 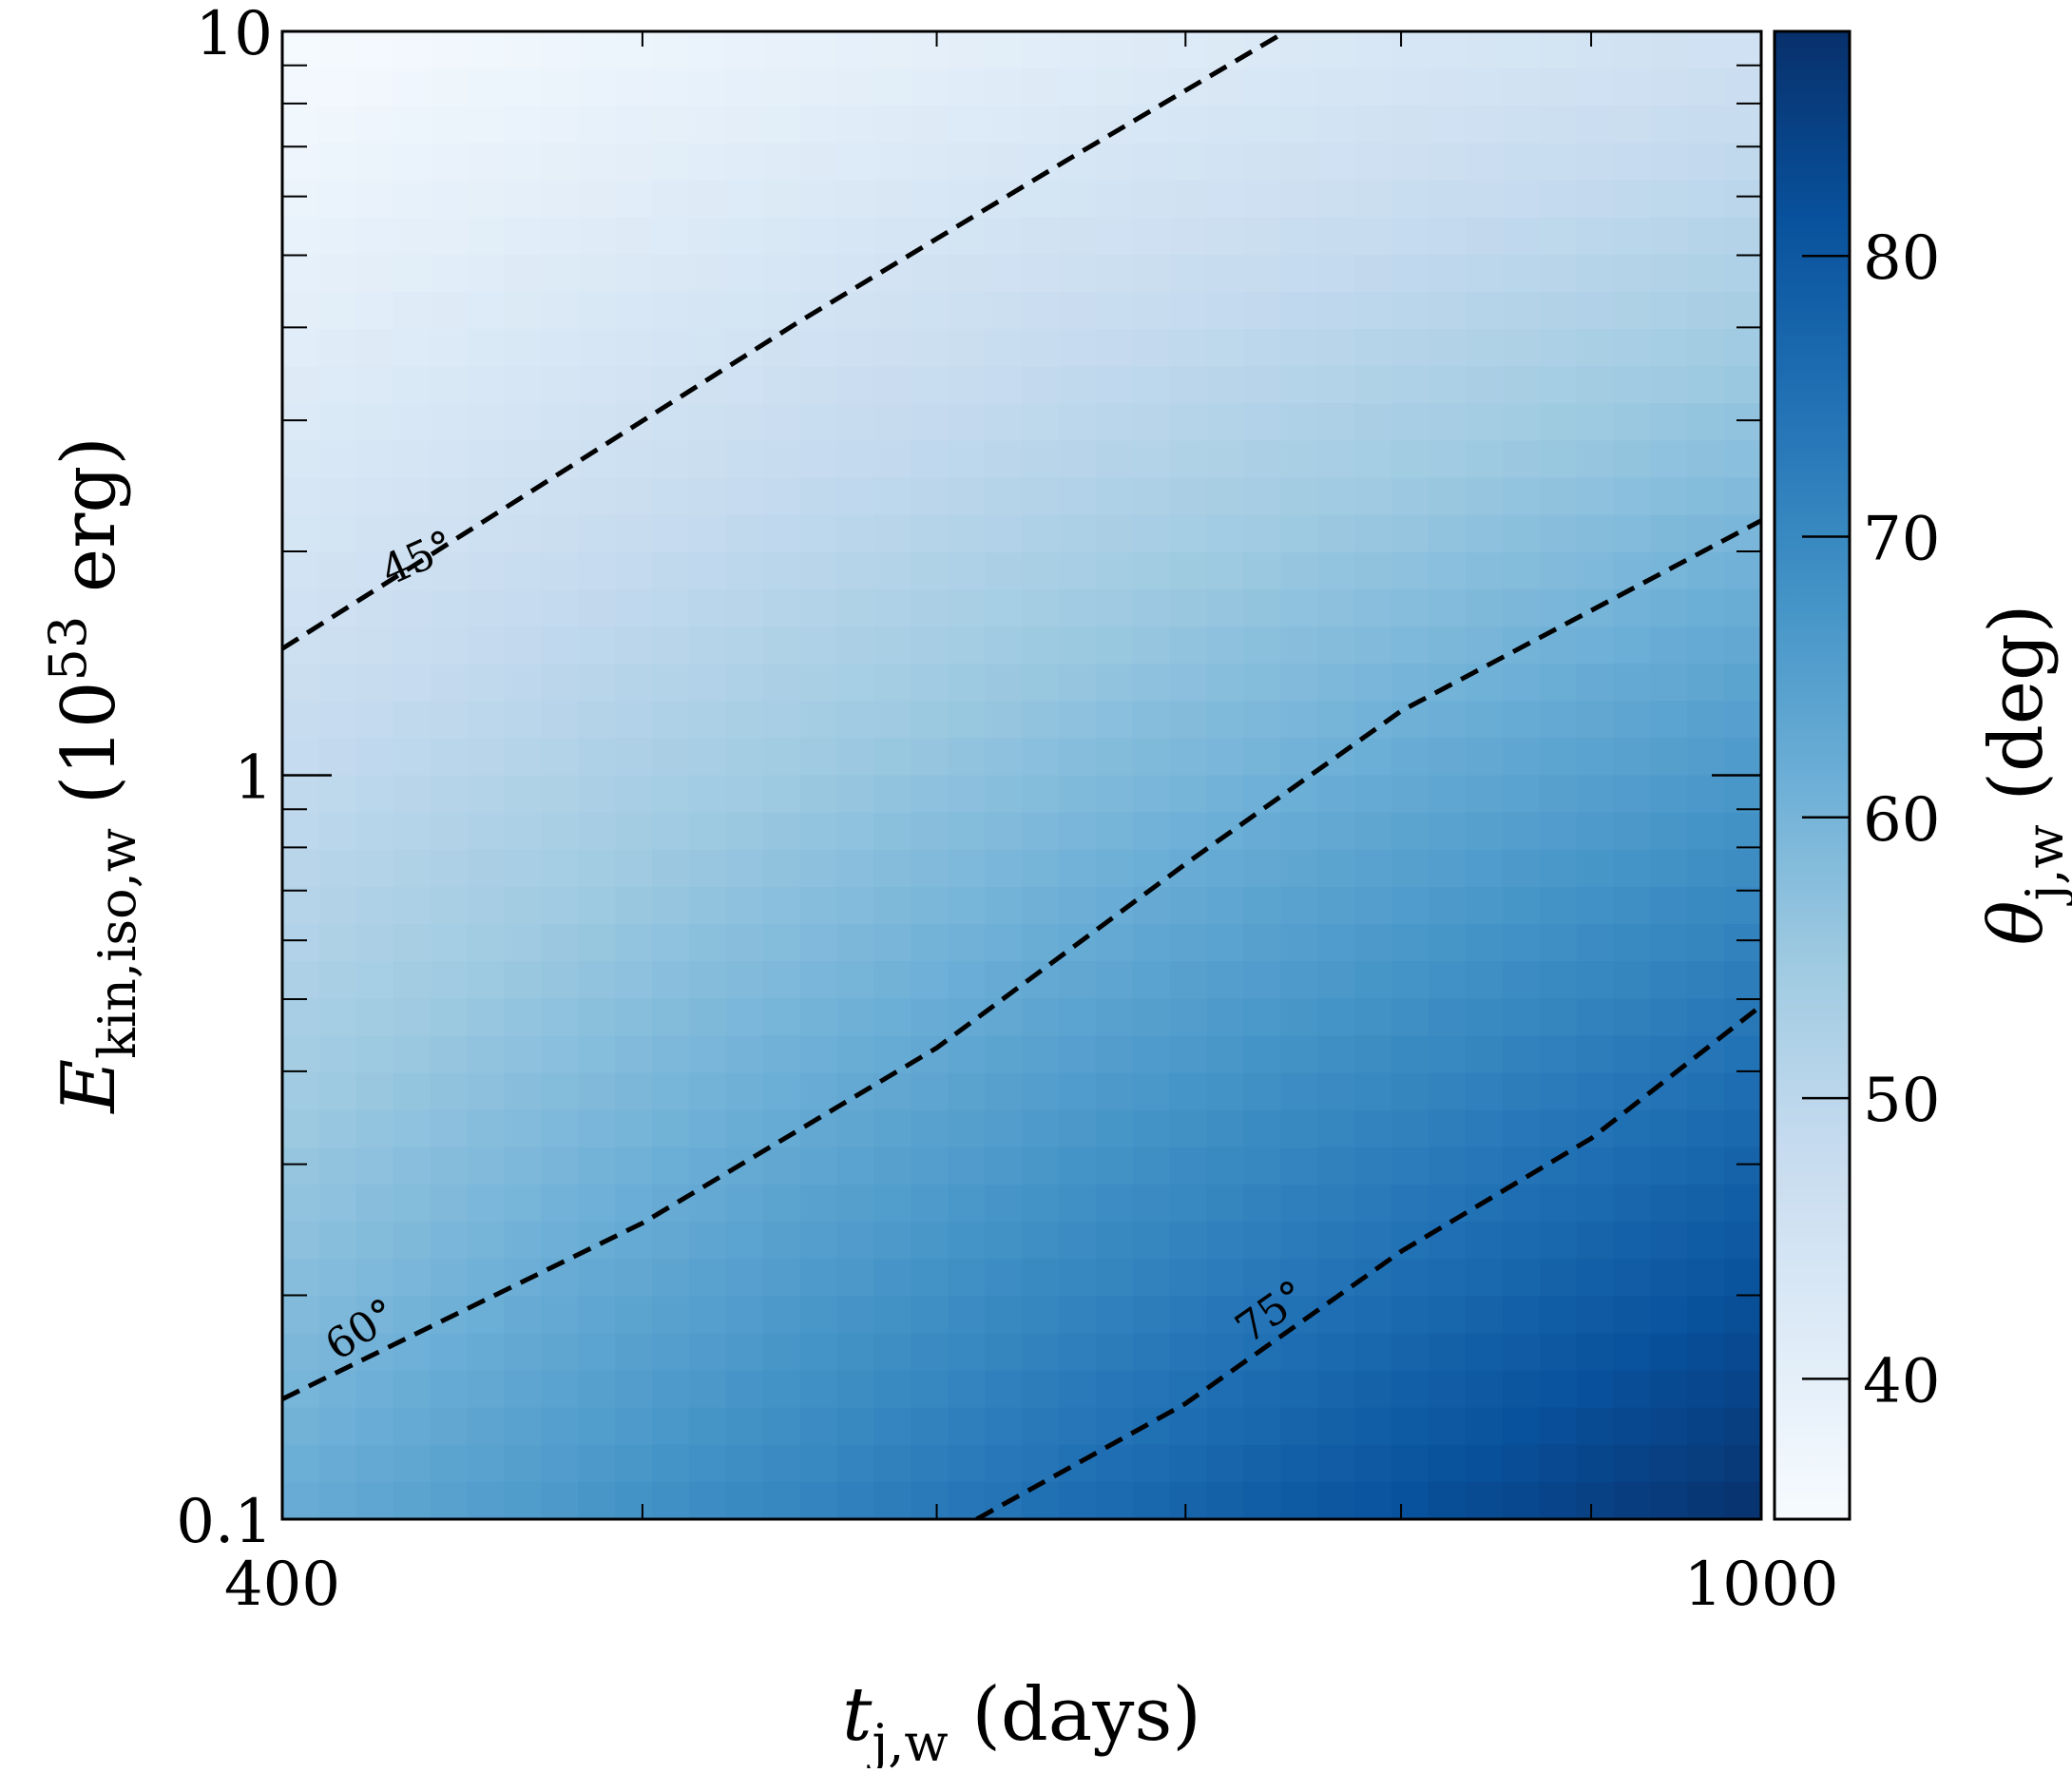 What do you see at coordinates (1901, 821) in the screenshot?
I see `colorbar-tick-label: 60` at bounding box center [1901, 821].